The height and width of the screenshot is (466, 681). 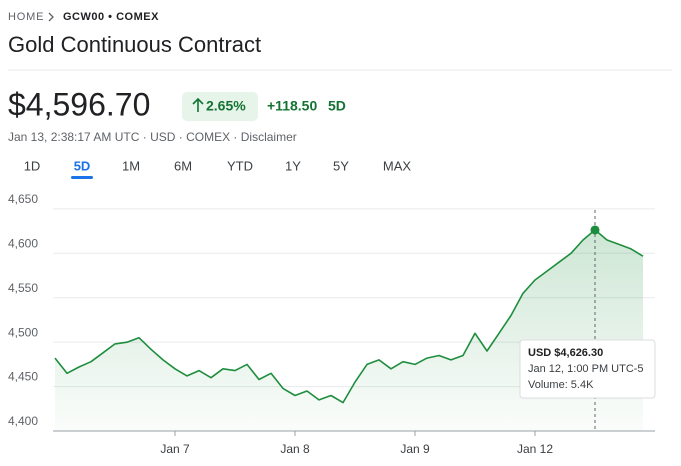 What do you see at coordinates (240, 165) in the screenshot?
I see `range-tab: YTD` at bounding box center [240, 165].